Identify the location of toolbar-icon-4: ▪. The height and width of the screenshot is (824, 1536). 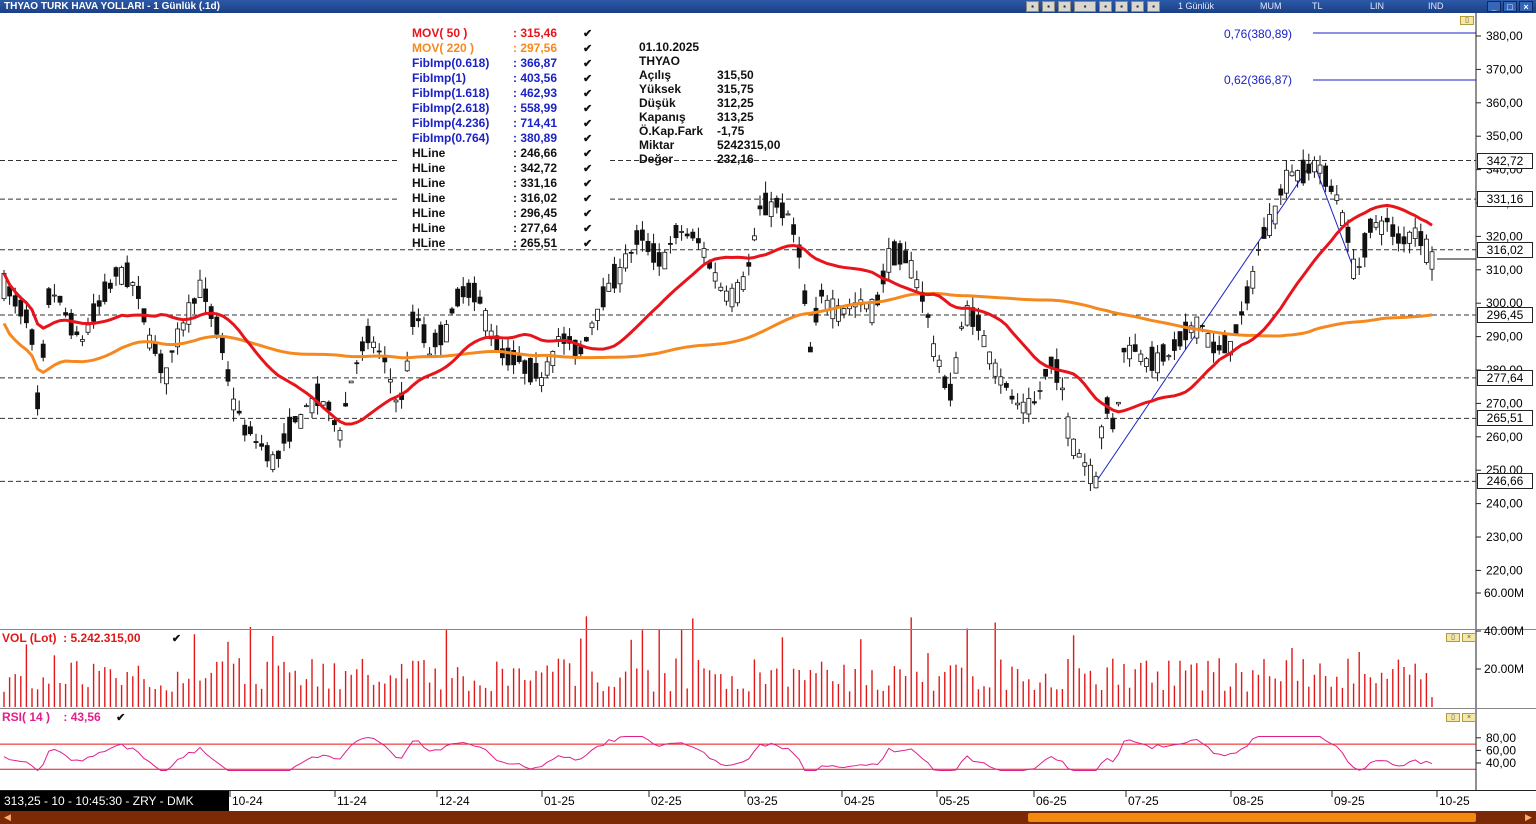
(1085, 6).